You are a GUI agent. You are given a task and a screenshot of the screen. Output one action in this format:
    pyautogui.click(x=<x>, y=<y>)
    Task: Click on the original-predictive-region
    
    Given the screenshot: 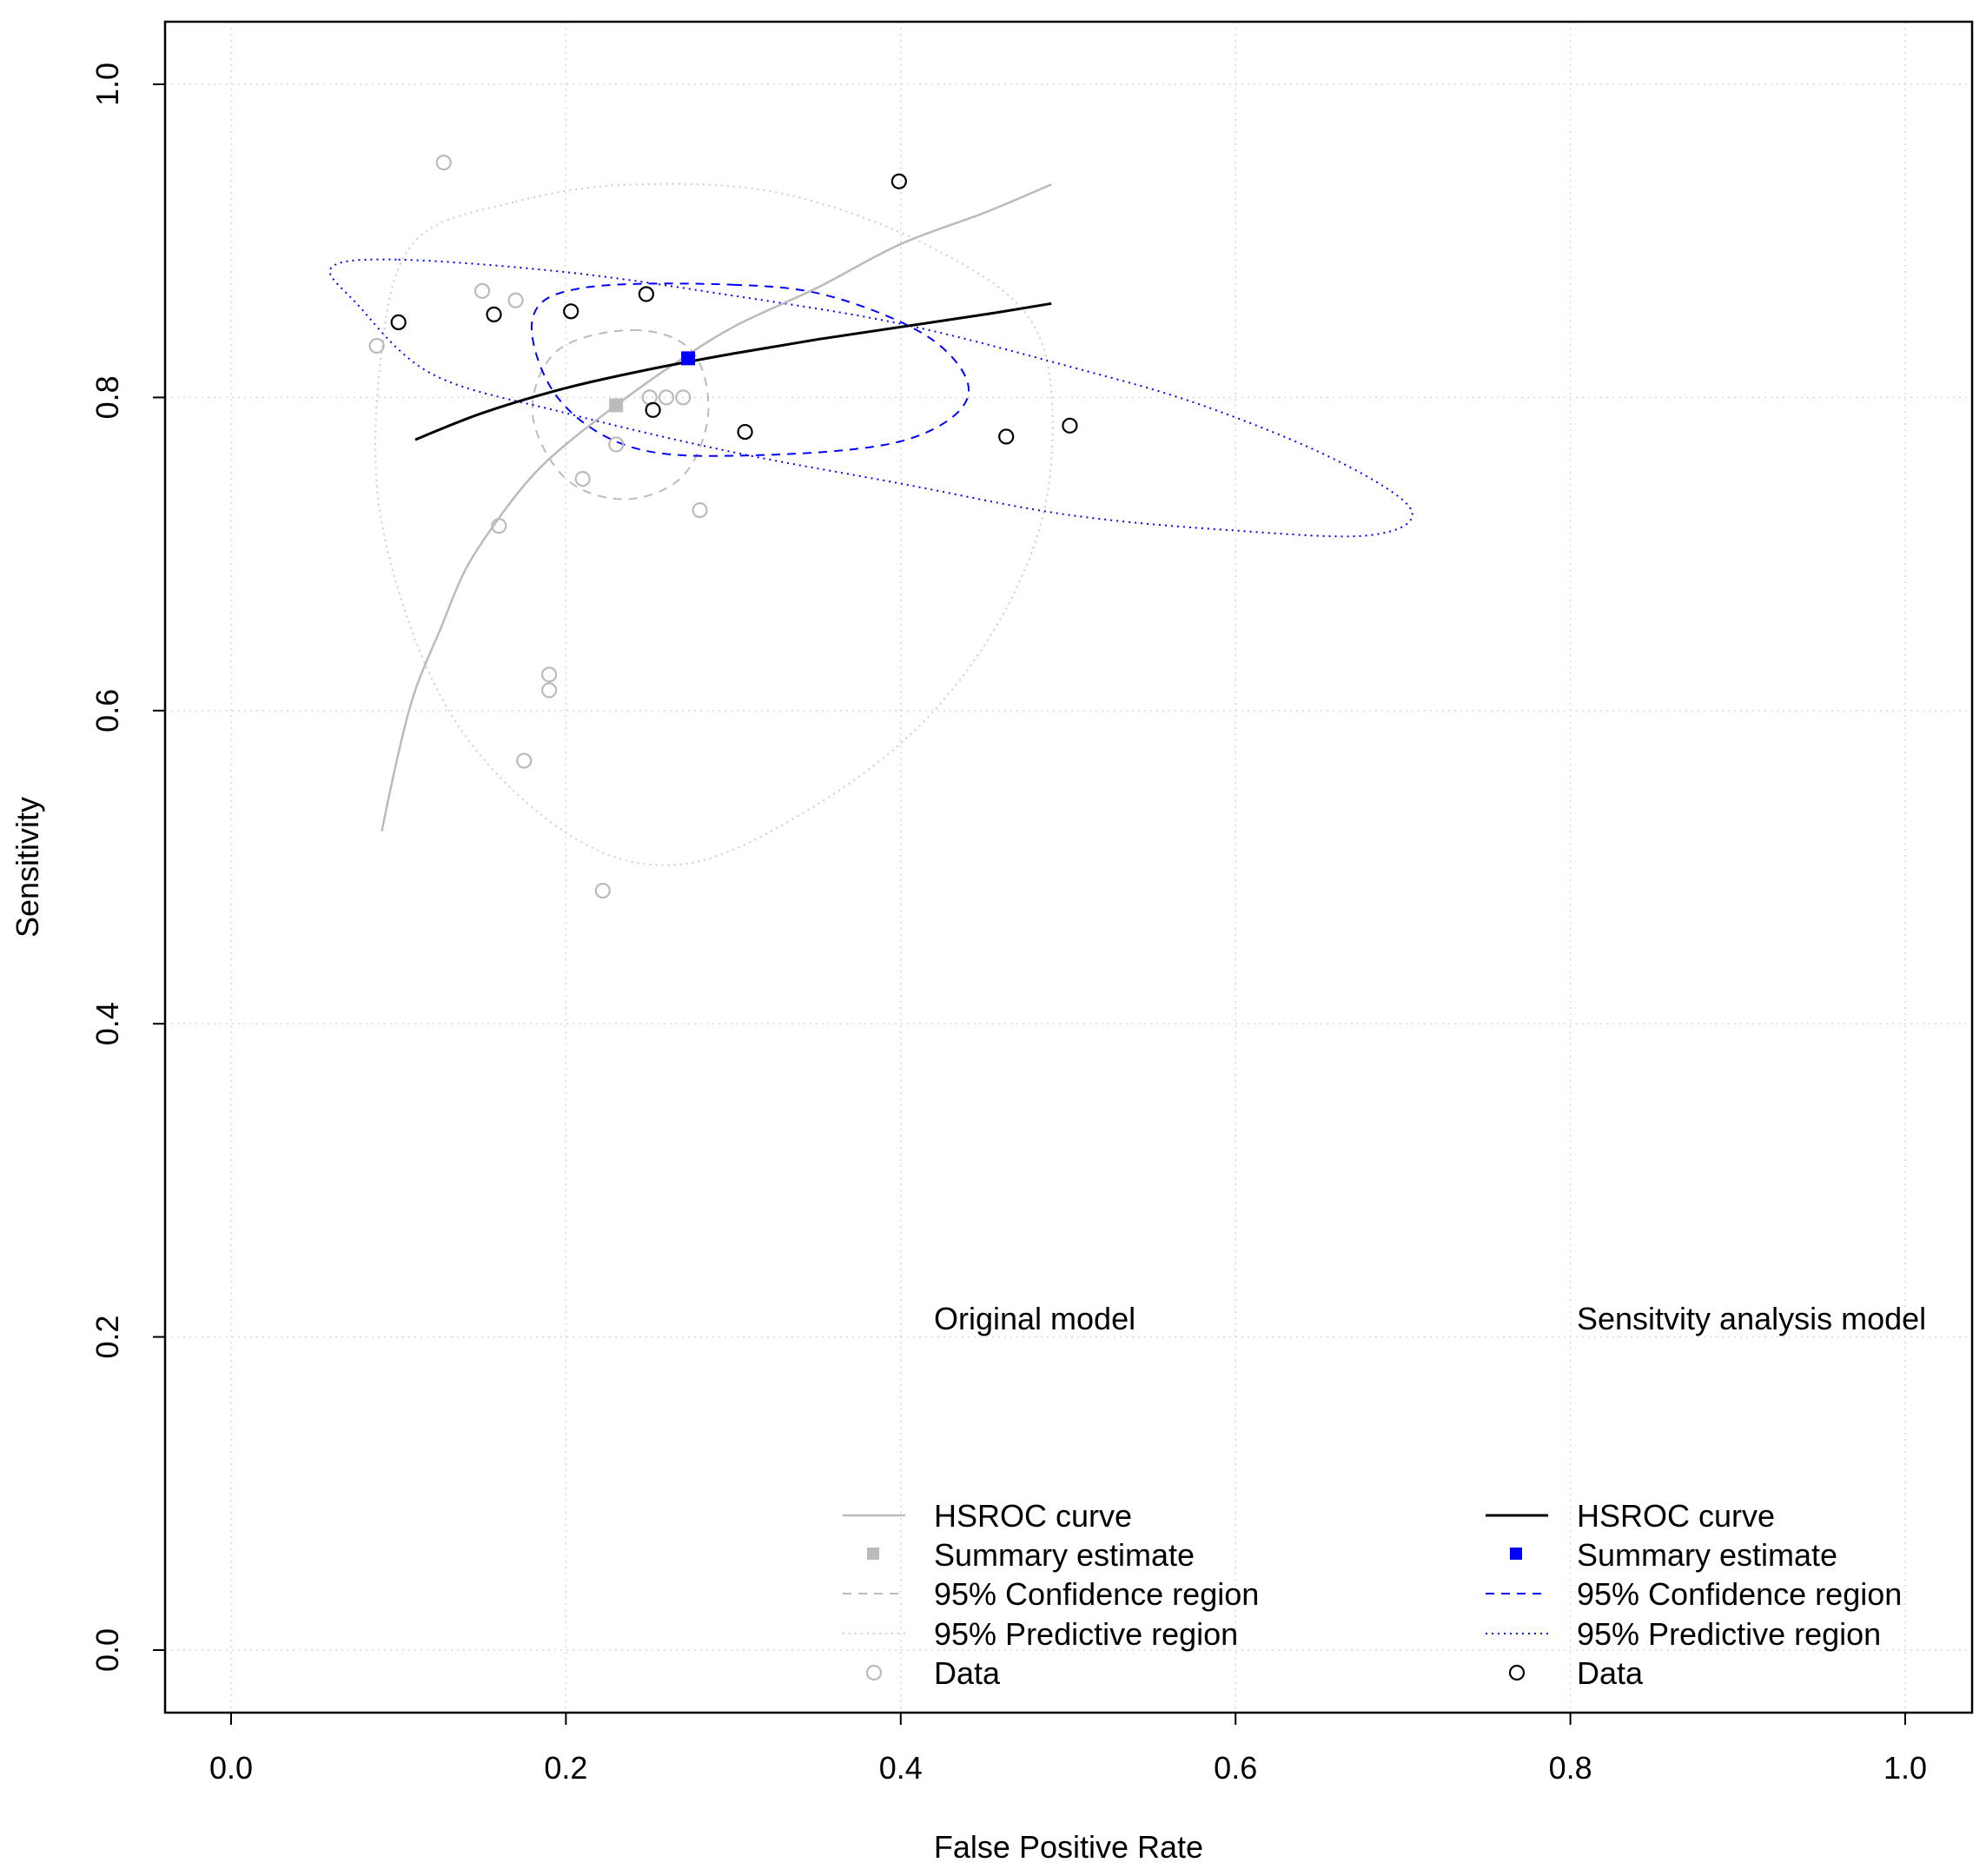 What is the action you would take?
    pyautogui.click(x=714, y=524)
    